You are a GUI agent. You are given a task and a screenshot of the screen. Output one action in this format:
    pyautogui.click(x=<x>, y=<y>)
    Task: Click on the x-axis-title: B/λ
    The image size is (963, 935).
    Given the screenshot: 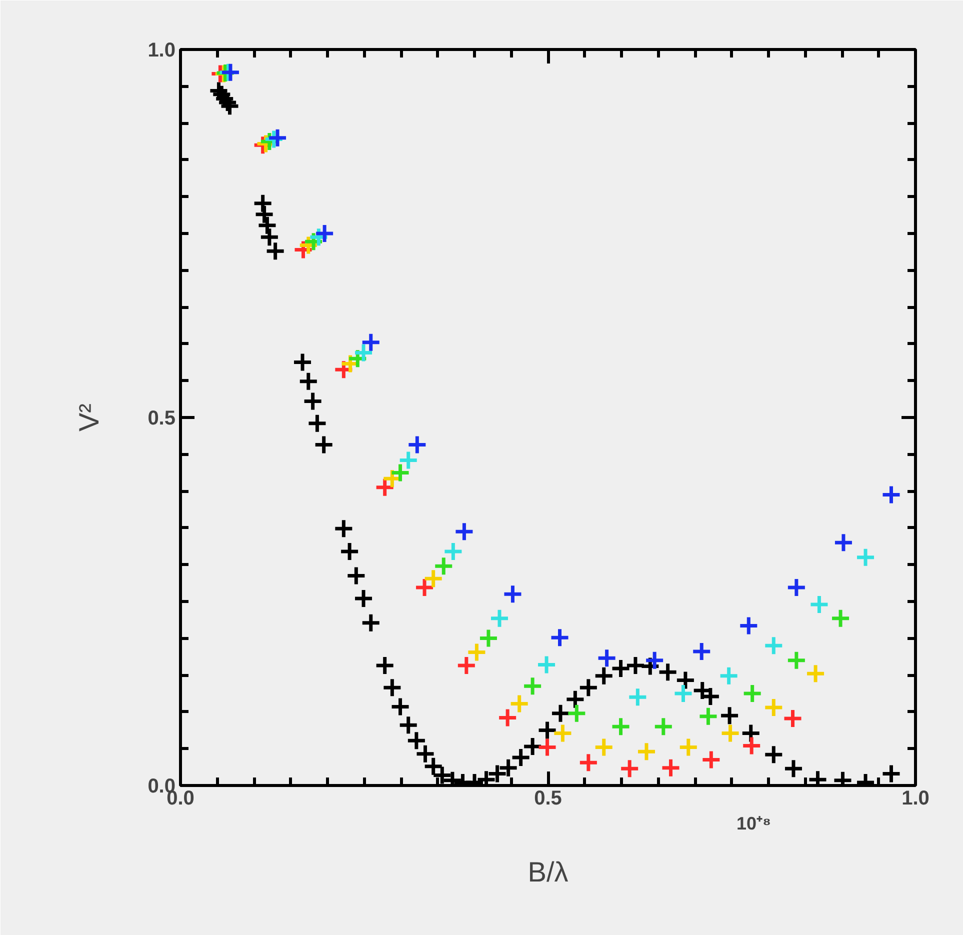 What is the action you would take?
    pyautogui.click(x=548, y=872)
    